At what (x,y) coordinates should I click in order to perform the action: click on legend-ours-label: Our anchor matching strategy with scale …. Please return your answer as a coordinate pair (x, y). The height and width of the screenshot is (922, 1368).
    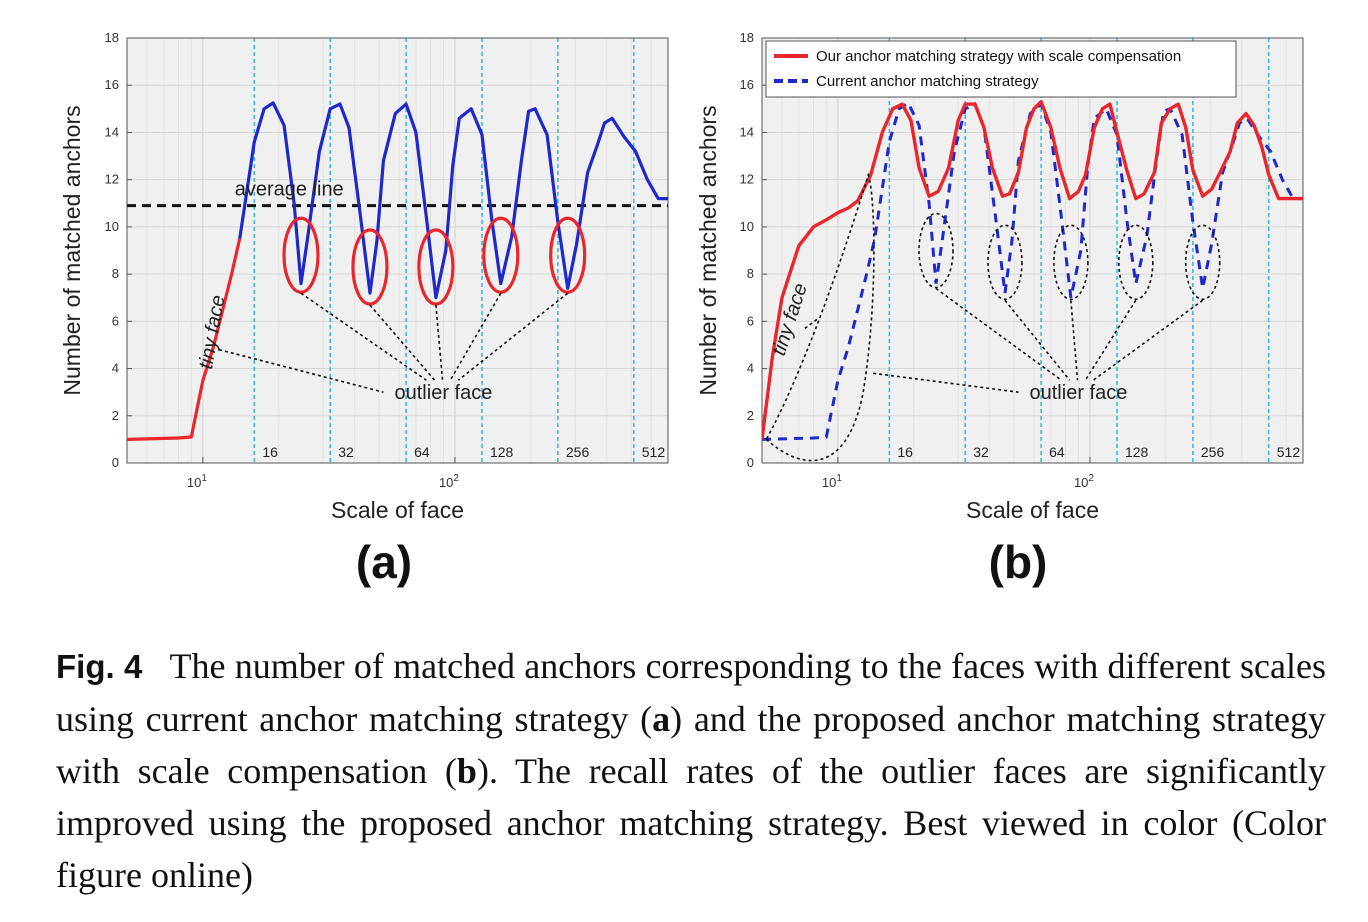
    Looking at the image, I should click on (998, 56).